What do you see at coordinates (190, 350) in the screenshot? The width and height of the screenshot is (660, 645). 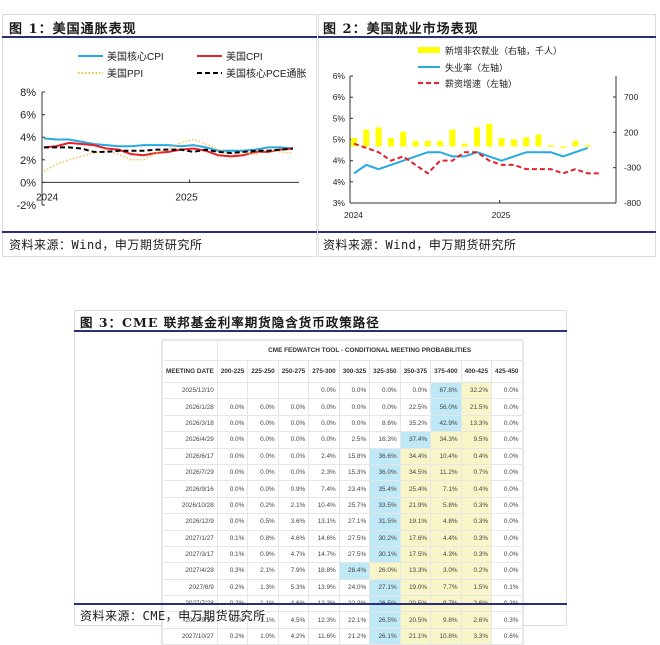 I see `table-corner` at bounding box center [190, 350].